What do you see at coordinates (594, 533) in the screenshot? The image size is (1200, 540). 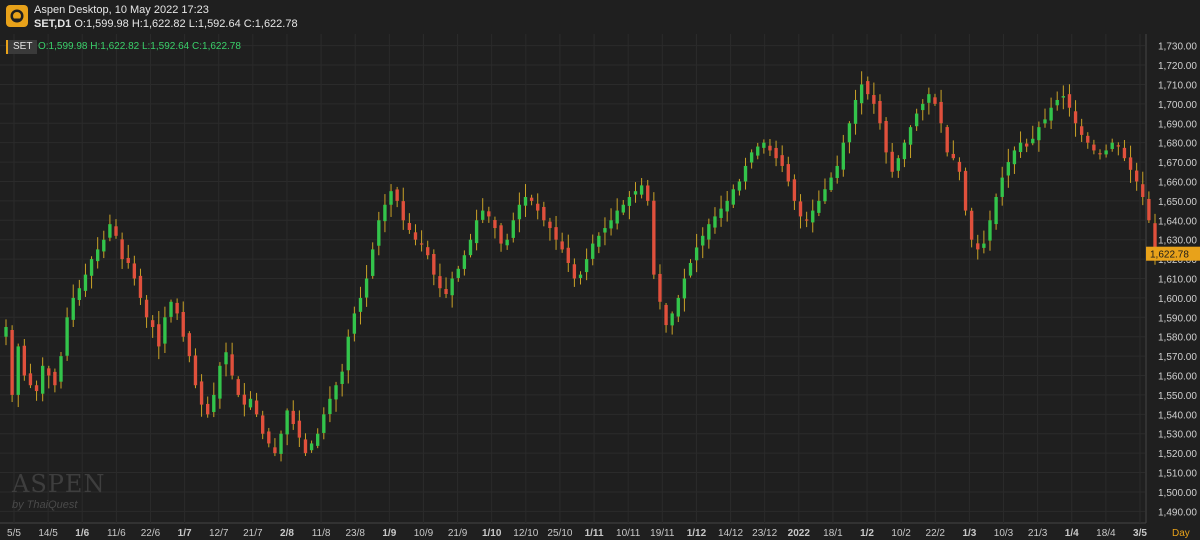 I see `x-tick-label: 1/11` at bounding box center [594, 533].